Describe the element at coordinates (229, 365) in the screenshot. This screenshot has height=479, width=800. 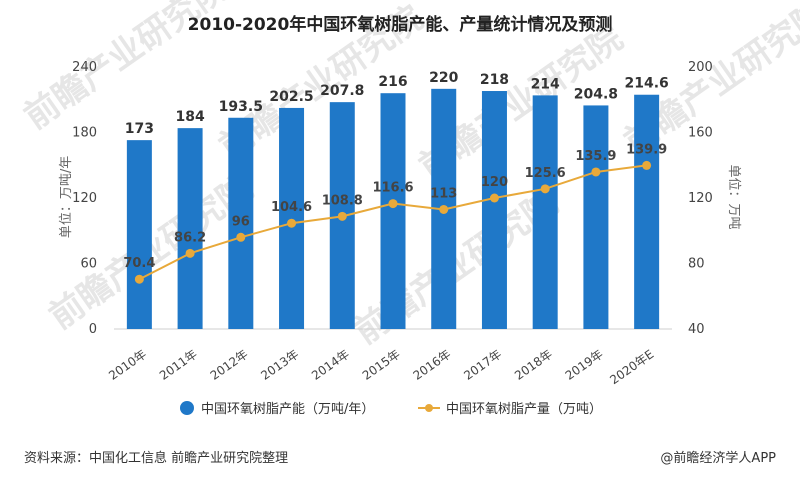
I see `x-axis-category: 2012年` at that location.